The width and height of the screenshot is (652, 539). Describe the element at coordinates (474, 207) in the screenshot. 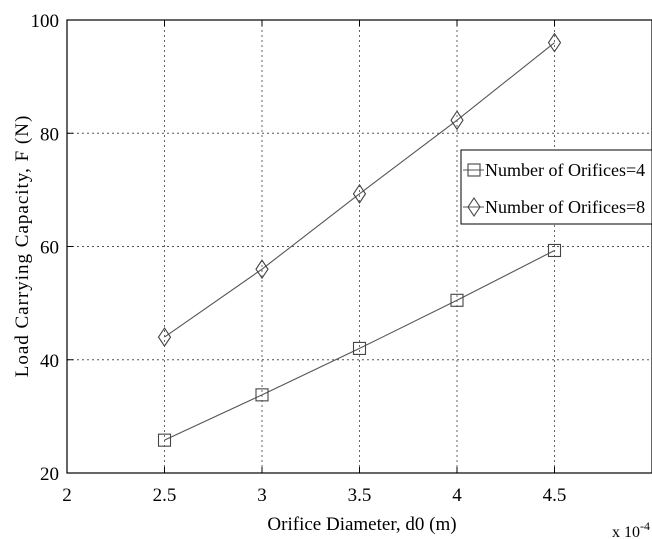

I see `legend-diamond-marker` at that location.